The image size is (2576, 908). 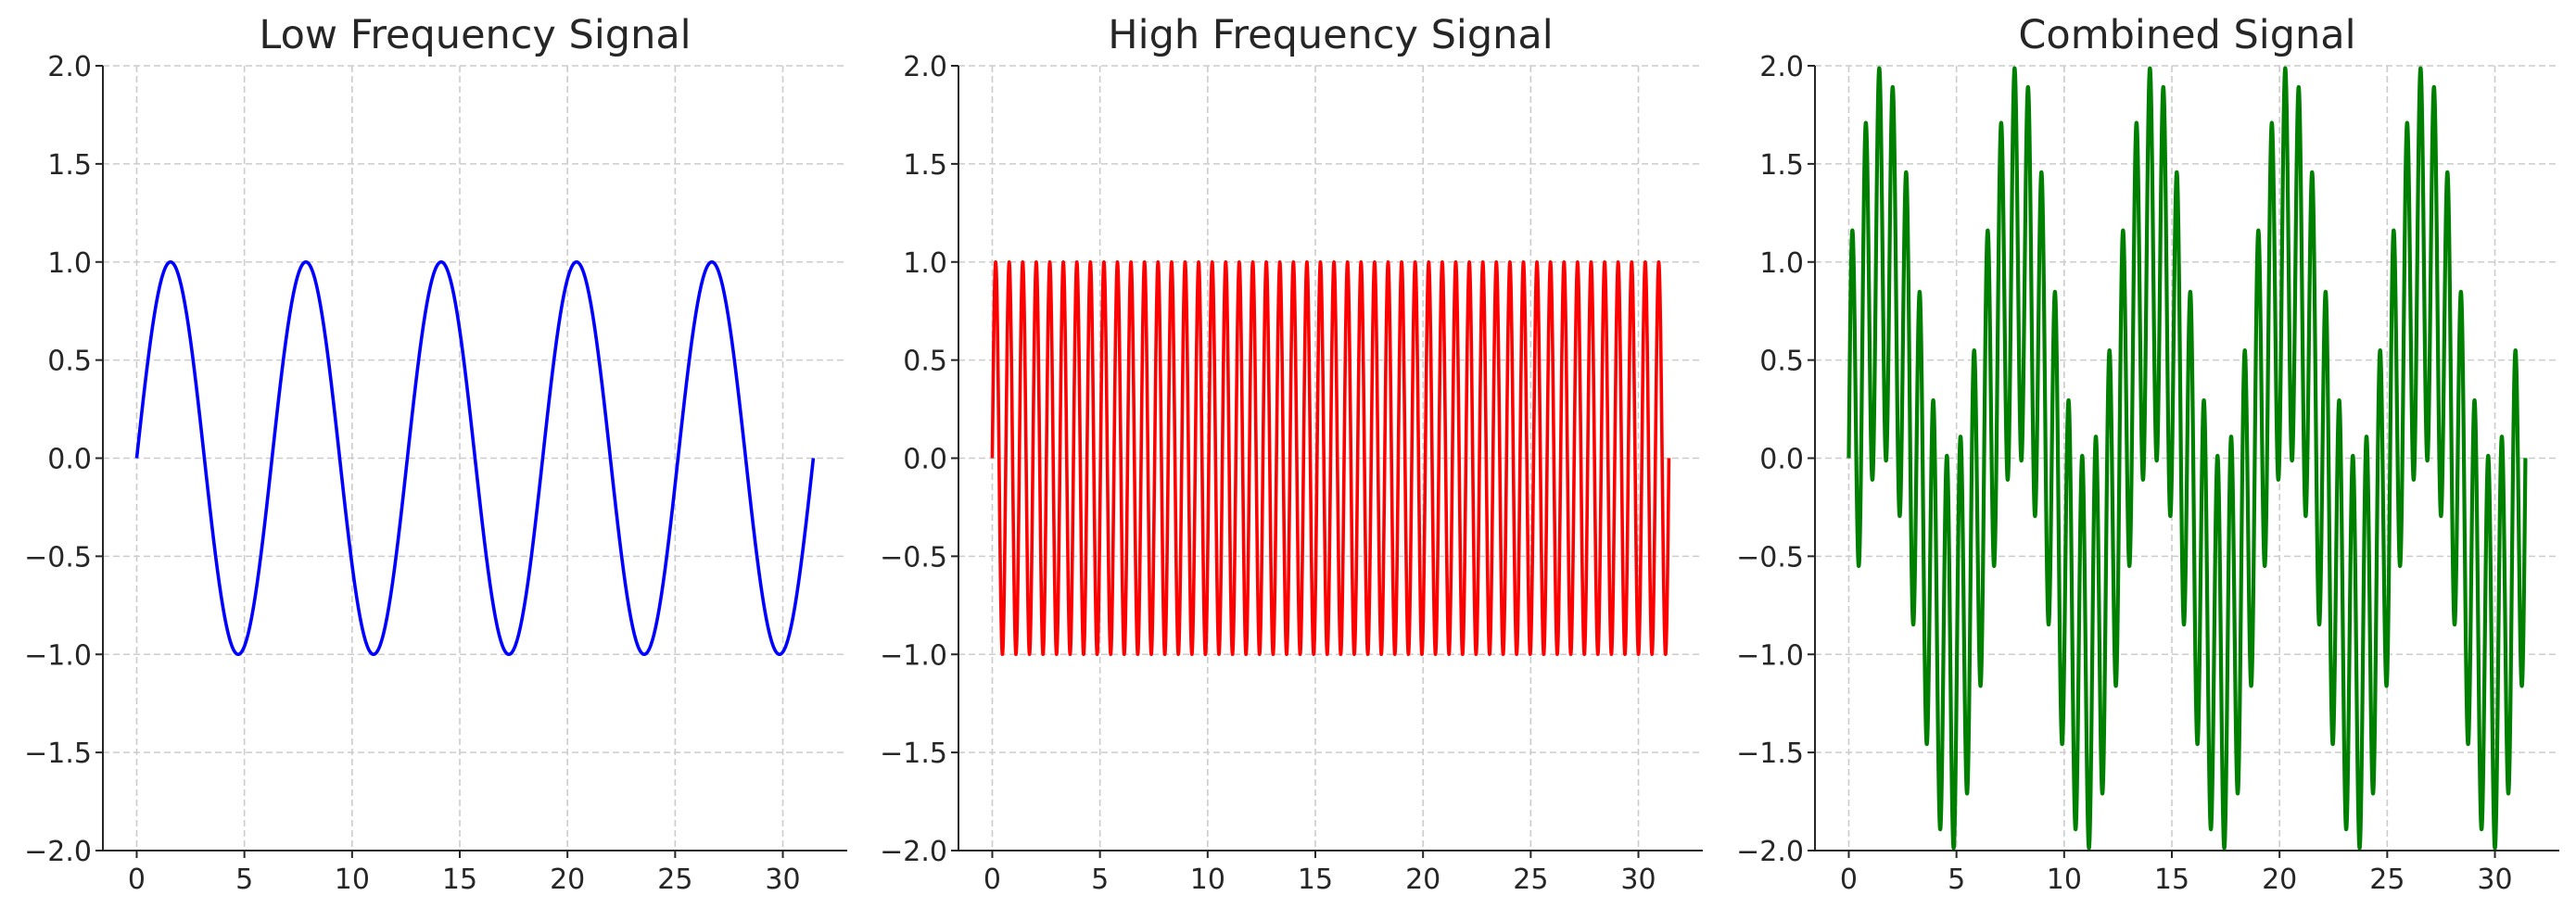 I want to click on chart-title: High Frequency Signal, so click(x=1330, y=35).